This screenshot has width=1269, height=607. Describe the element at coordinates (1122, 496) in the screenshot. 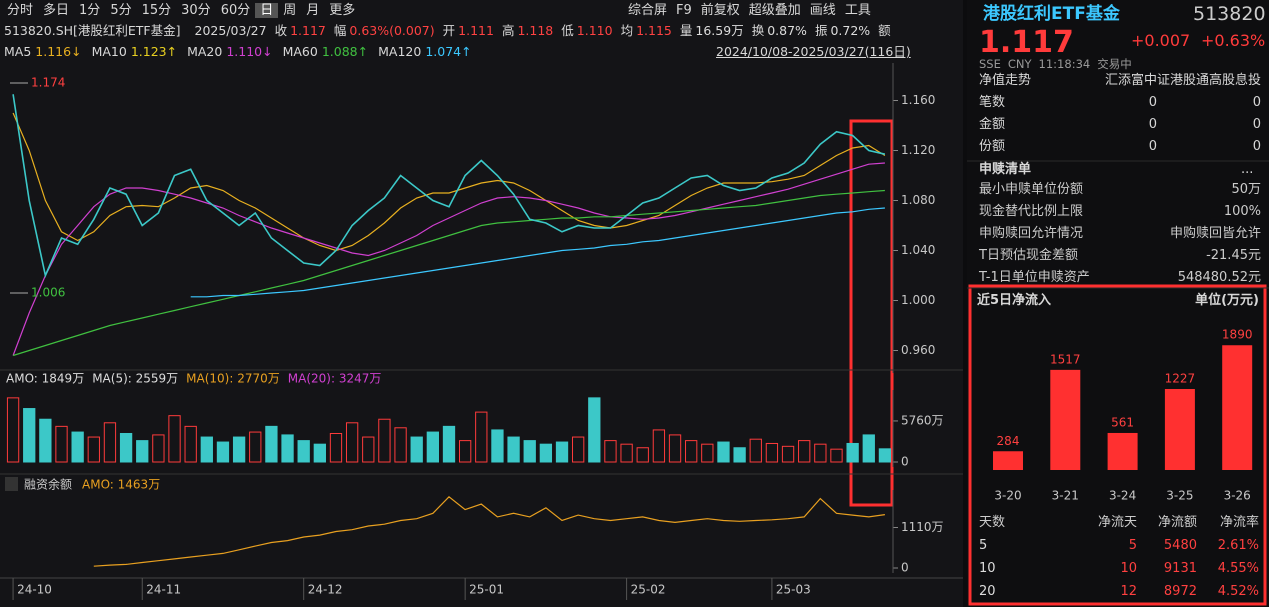

I see `category-label: 3-24` at that location.